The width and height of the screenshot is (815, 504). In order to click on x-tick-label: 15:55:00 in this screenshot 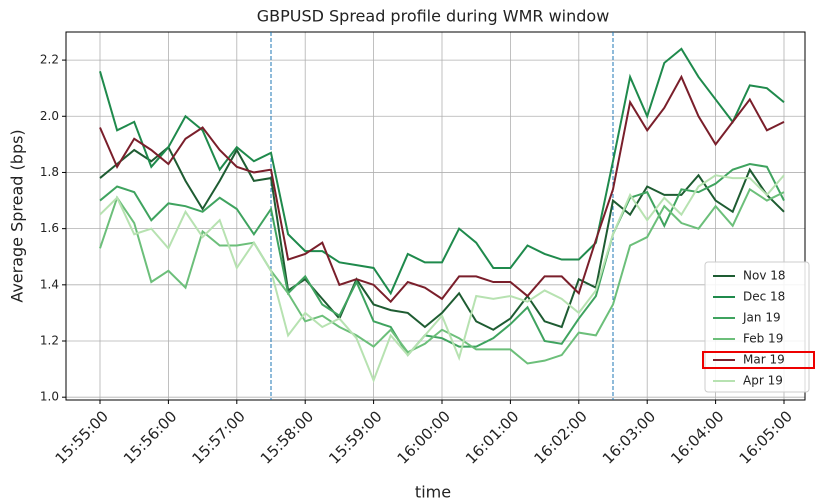, I will do `click(82, 437)`.